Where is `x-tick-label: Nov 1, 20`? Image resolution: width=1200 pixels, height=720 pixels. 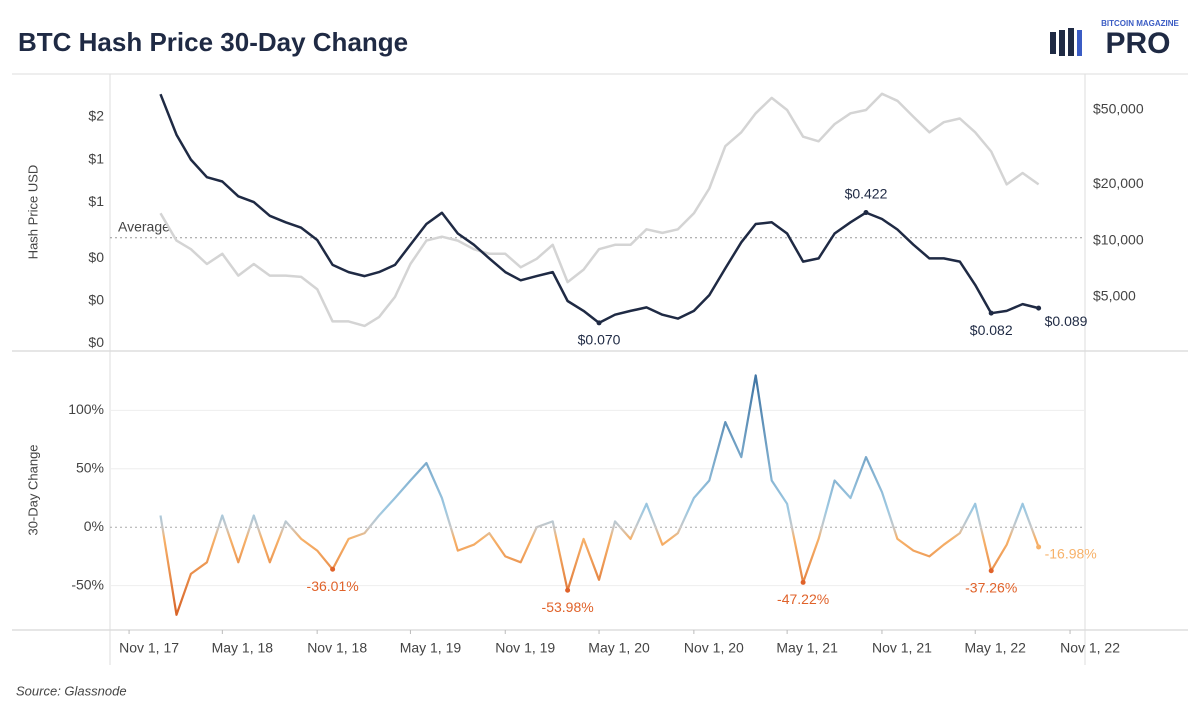 x-tick-label: Nov 1, 20 is located at coordinates (714, 648).